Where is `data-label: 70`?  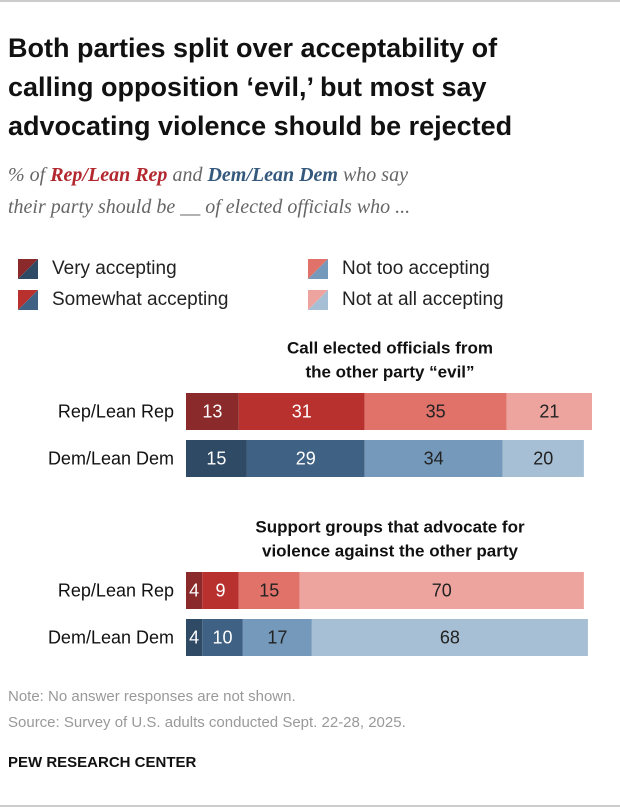
data-label: 70 is located at coordinates (442, 590).